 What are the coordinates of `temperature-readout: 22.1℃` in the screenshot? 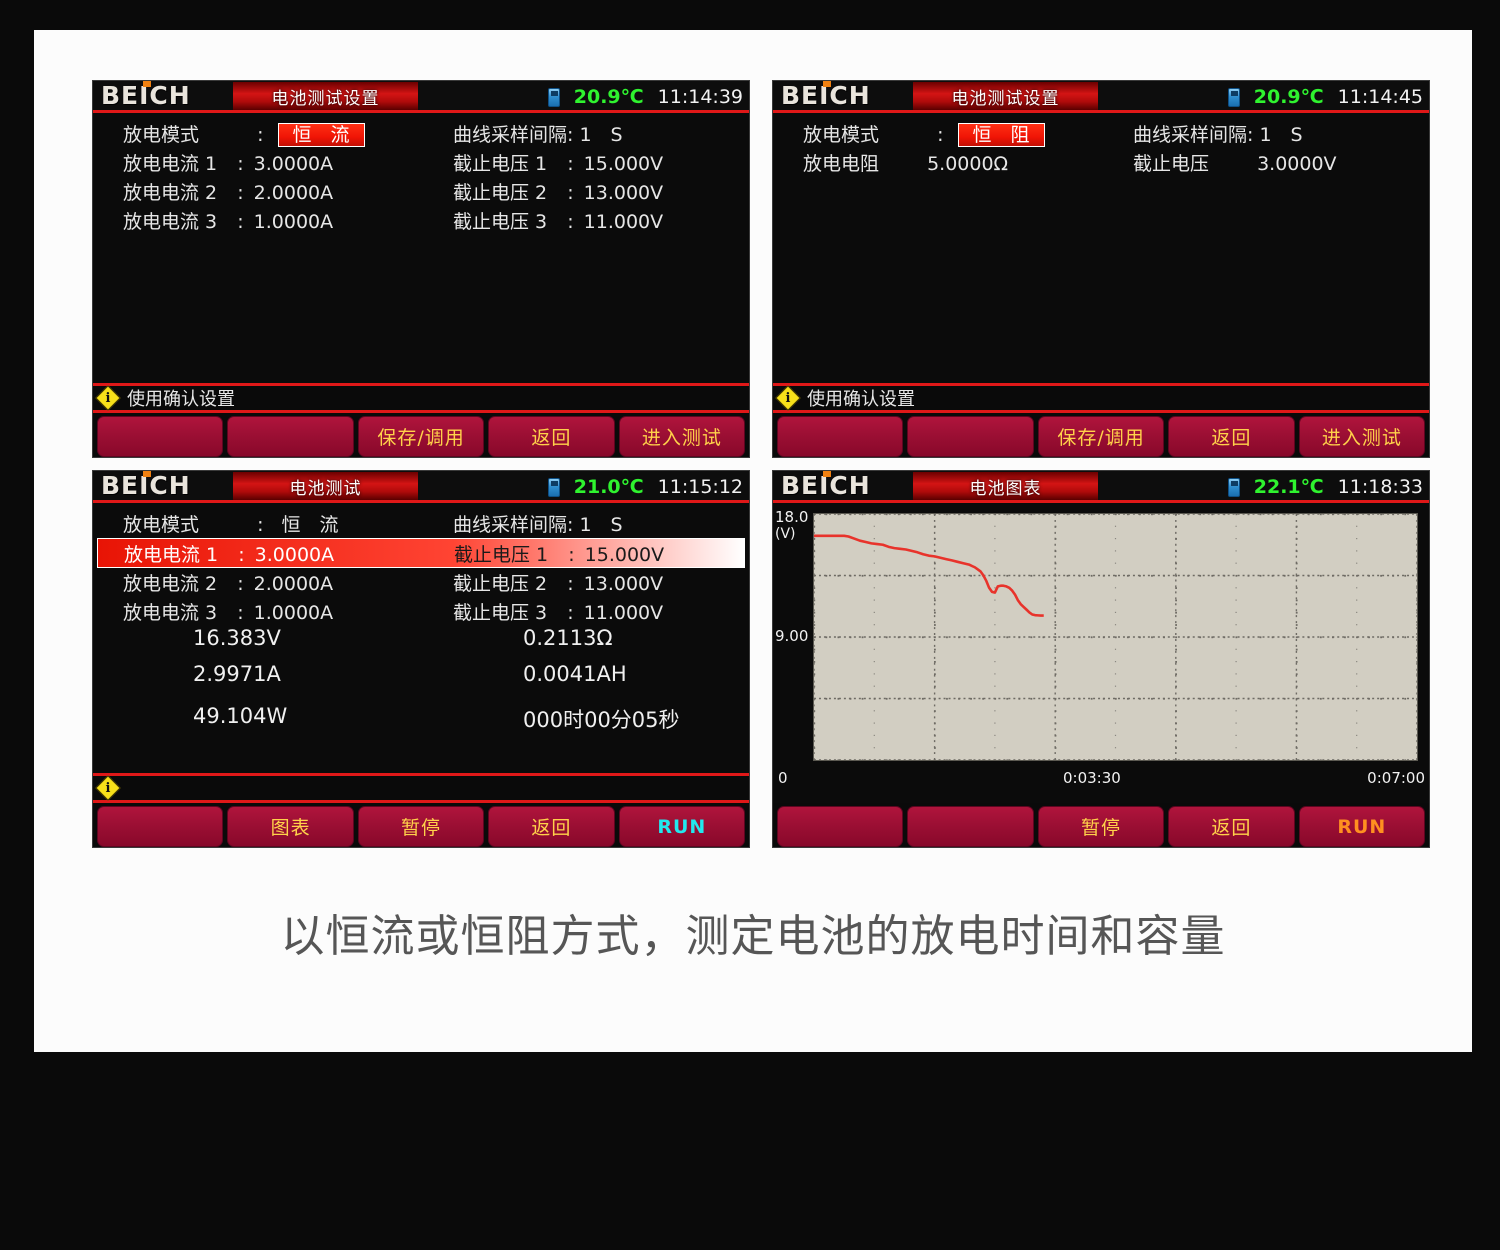 It's located at (1288, 487).